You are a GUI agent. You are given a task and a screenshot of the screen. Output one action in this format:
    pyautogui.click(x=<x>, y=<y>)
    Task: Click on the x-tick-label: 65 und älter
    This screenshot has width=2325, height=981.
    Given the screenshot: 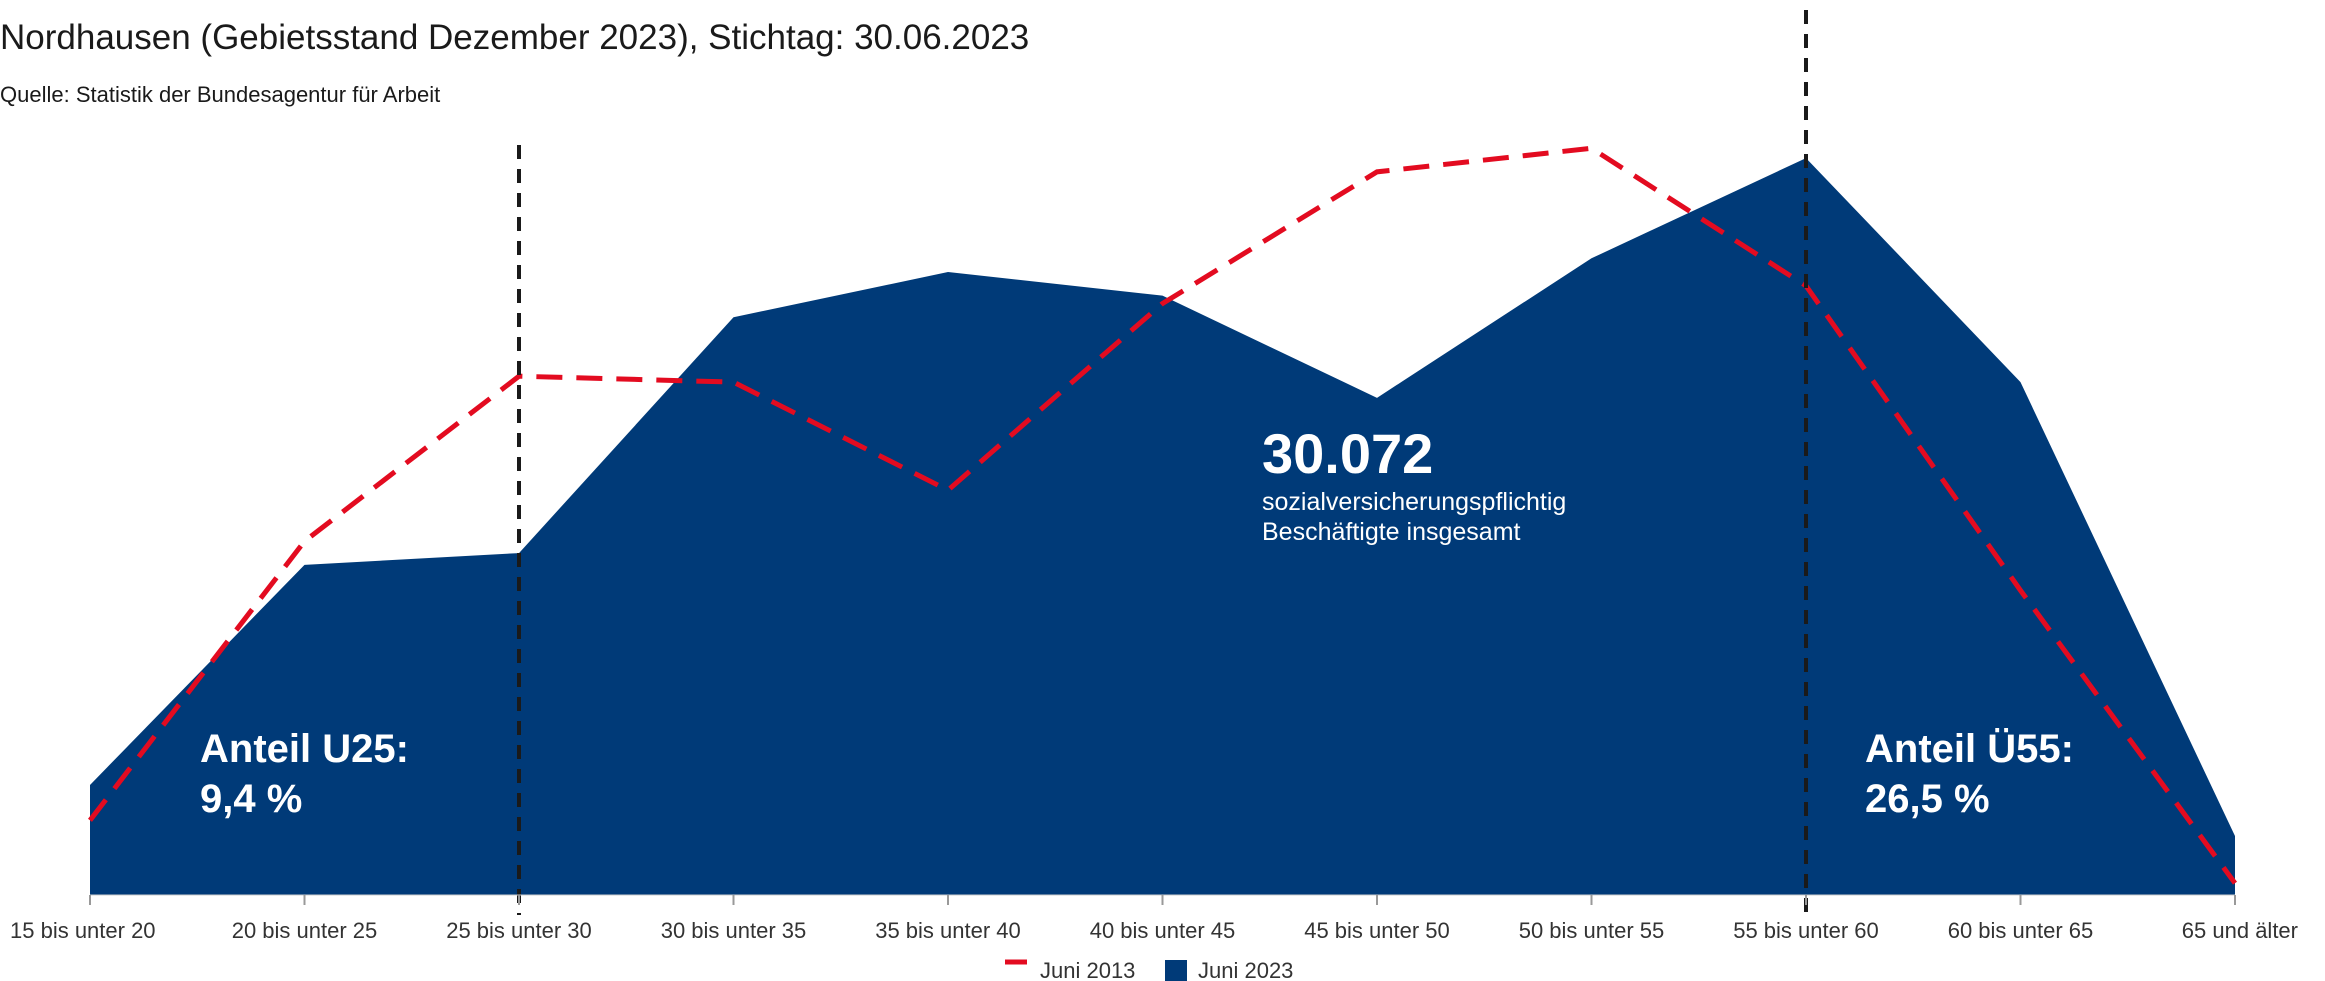 What is the action you would take?
    pyautogui.click(x=2240, y=930)
    